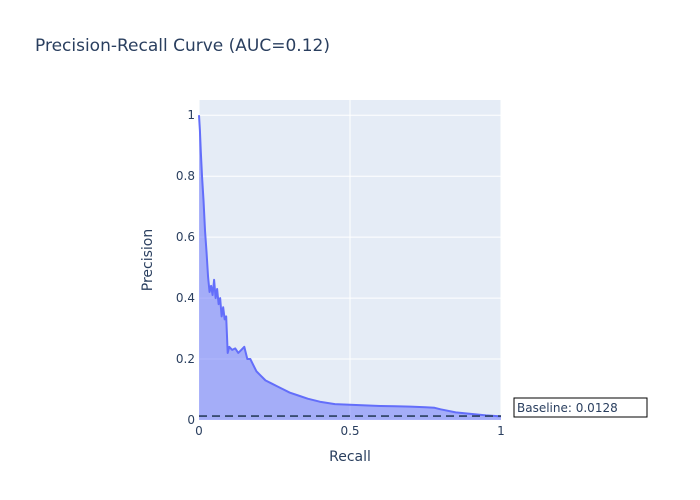  Describe the element at coordinates (199, 431) in the screenshot. I see `x-tick-label: 0` at that location.